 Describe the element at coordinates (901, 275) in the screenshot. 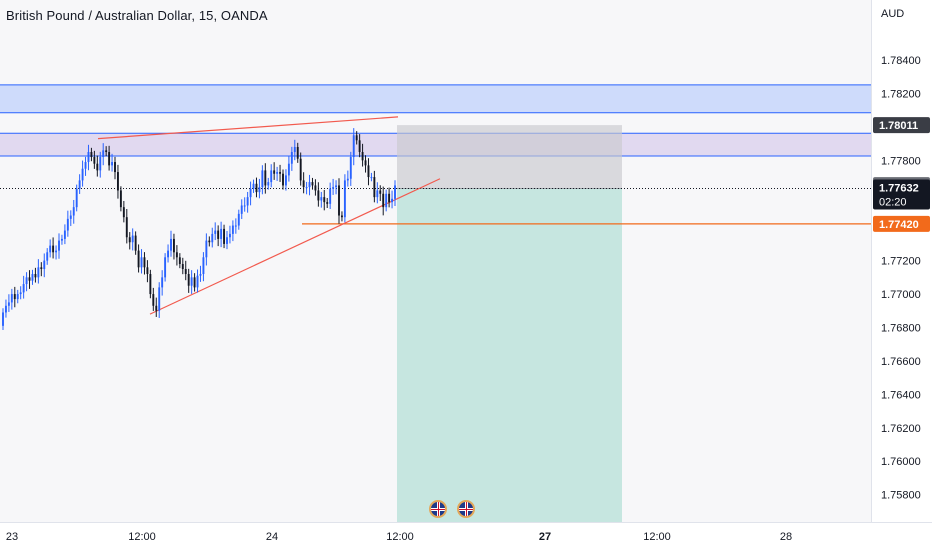

I see `price-axis-background` at that location.